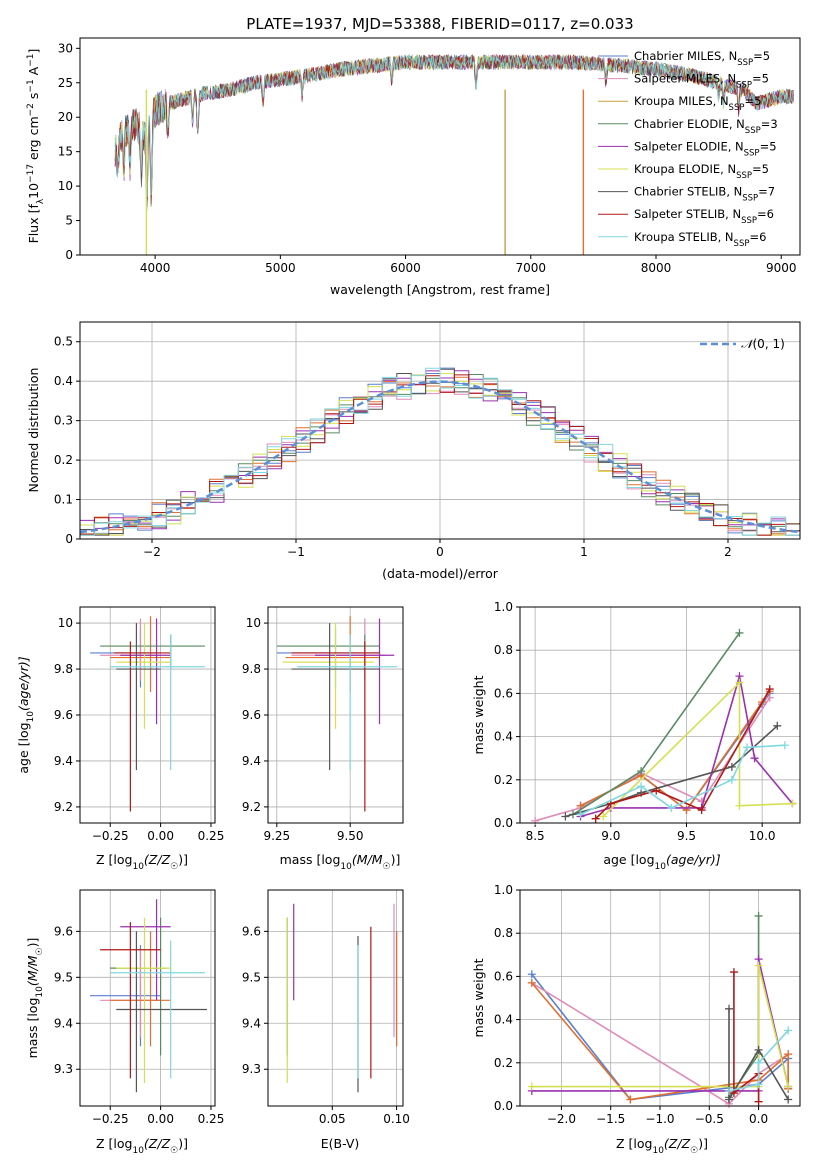 The height and width of the screenshot is (1174, 819). I want to click on weight-vs-age-xlabel: age [log10(age/yr)], so click(661, 862).